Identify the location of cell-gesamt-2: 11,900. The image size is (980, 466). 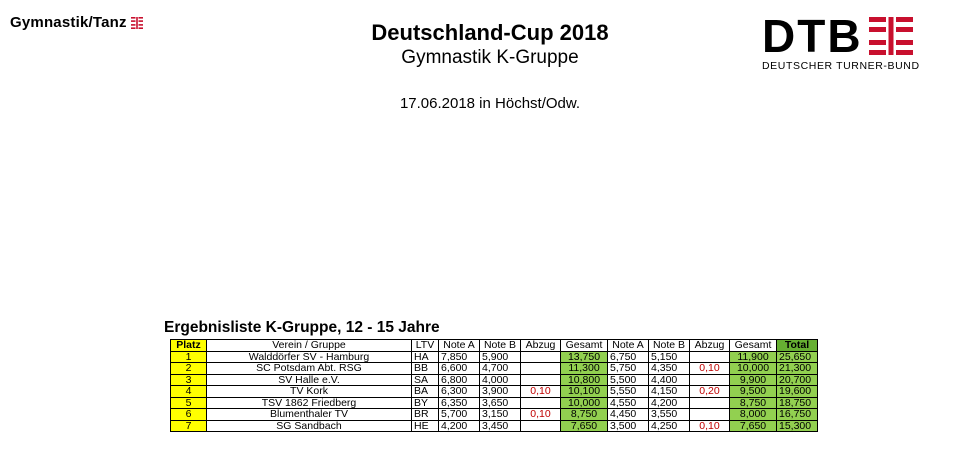
(753, 356).